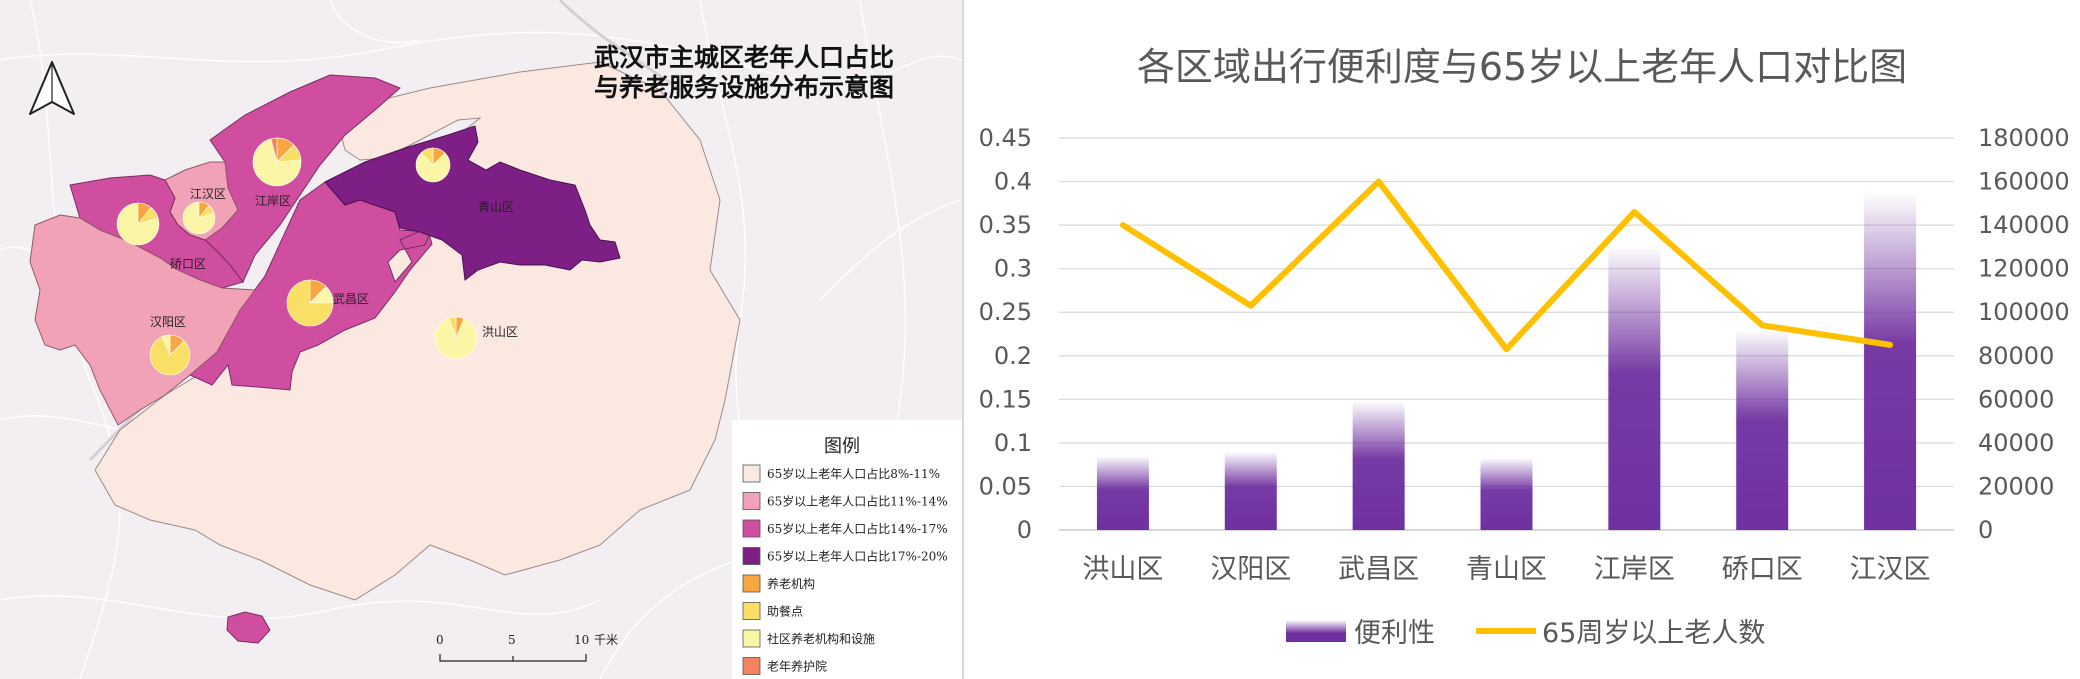 The image size is (2080, 679). Describe the element at coordinates (1250, 569) in the screenshot. I see `category-label: 汉阳区` at that location.